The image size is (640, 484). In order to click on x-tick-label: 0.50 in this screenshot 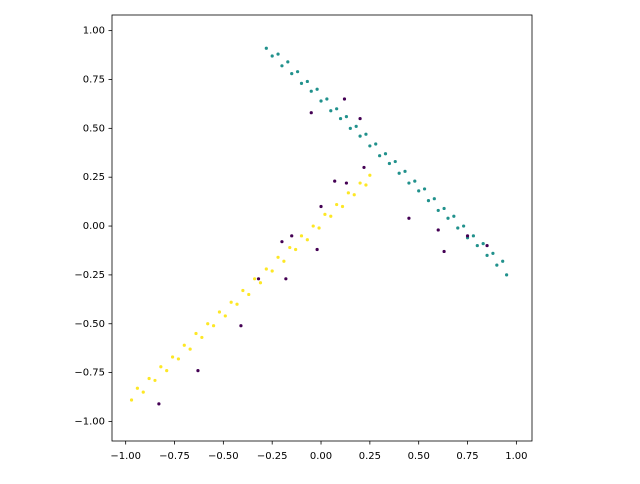, I will do `click(419, 456)`.